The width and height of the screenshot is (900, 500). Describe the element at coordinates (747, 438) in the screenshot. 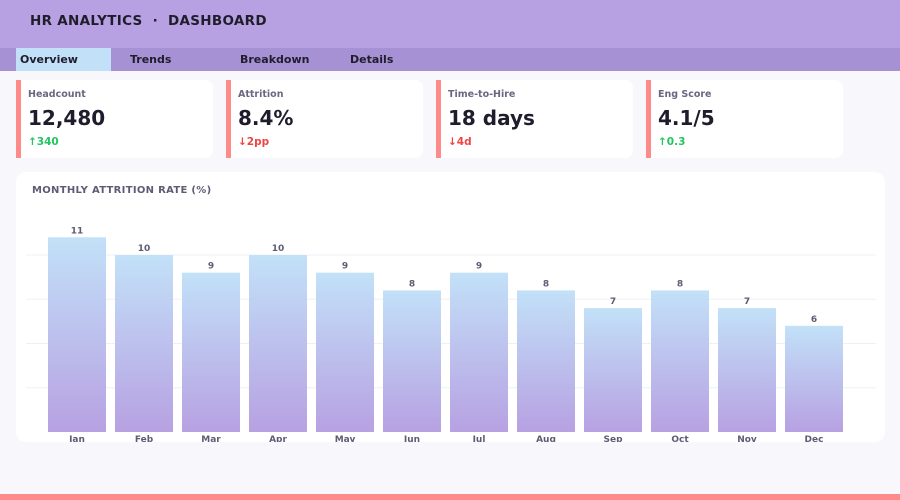

I see `x-tick-label: Nov` at that location.